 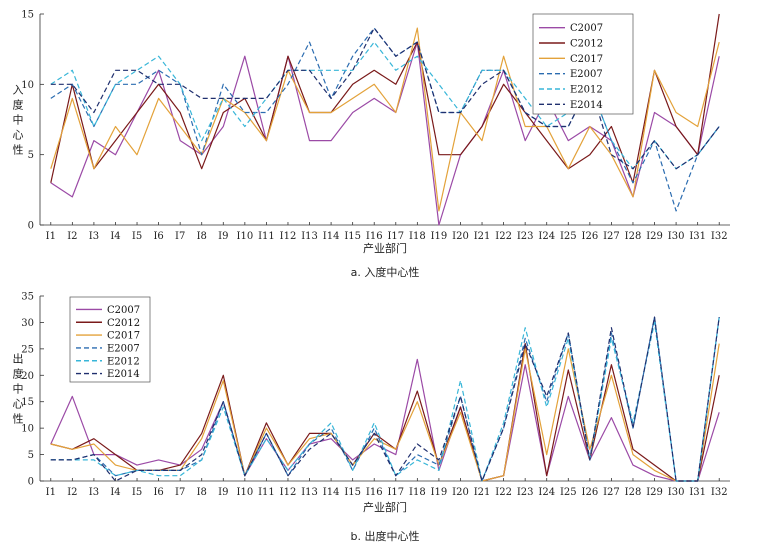 What do you see at coordinates (27, 85) in the screenshot?
I see `y-tick-label: 10` at bounding box center [27, 85].